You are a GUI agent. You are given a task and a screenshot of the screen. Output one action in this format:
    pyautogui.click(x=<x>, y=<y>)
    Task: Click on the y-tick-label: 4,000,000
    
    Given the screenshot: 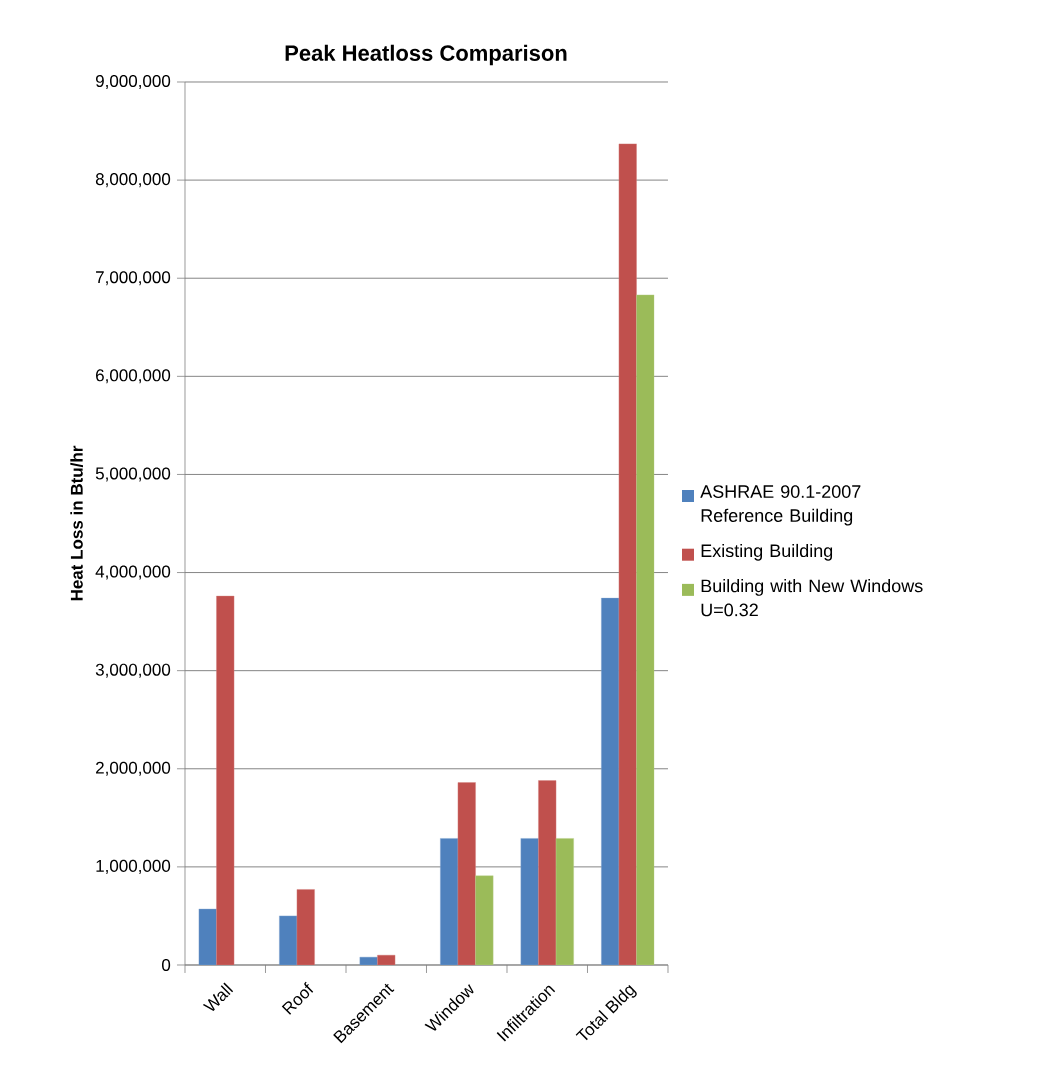 What is the action you would take?
    pyautogui.click(x=133, y=572)
    